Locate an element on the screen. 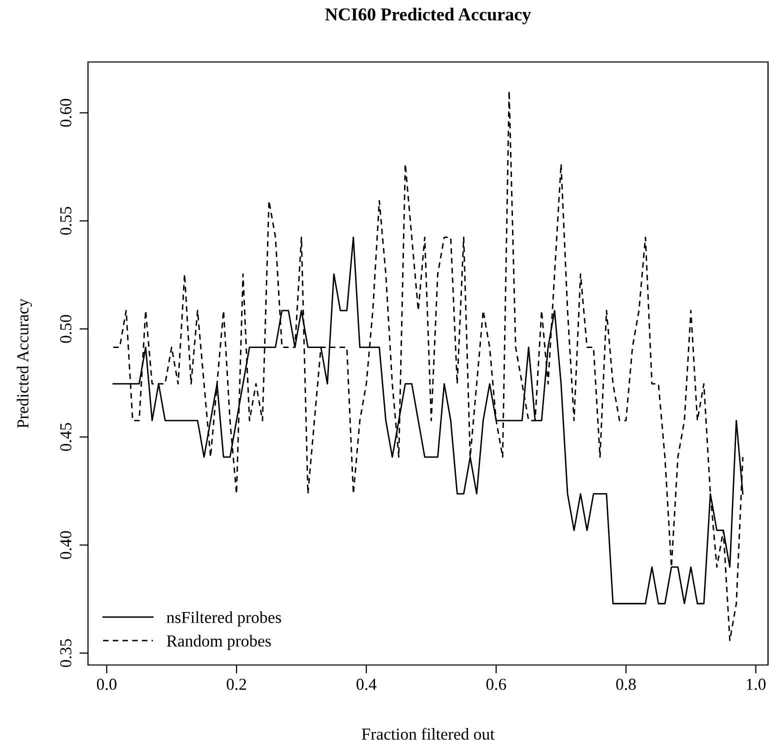 The width and height of the screenshot is (769, 754). y-tick-label: 0.60 is located at coordinates (66, 112).